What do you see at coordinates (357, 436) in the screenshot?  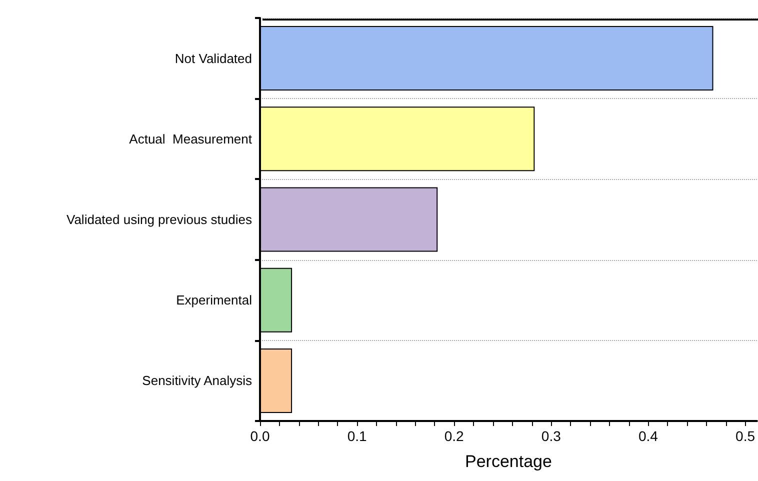 I see `x-tick-label: 0.1` at bounding box center [357, 436].